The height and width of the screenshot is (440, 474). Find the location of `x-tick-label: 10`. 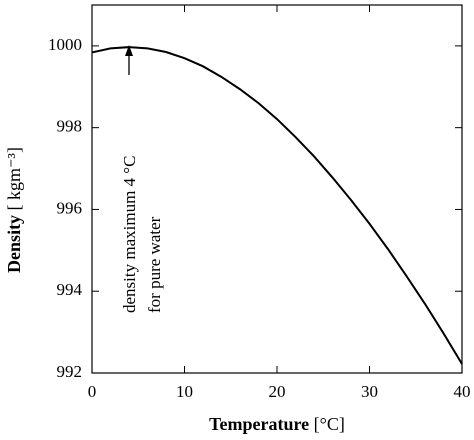

x-tick-label: 10 is located at coordinates (184, 391).